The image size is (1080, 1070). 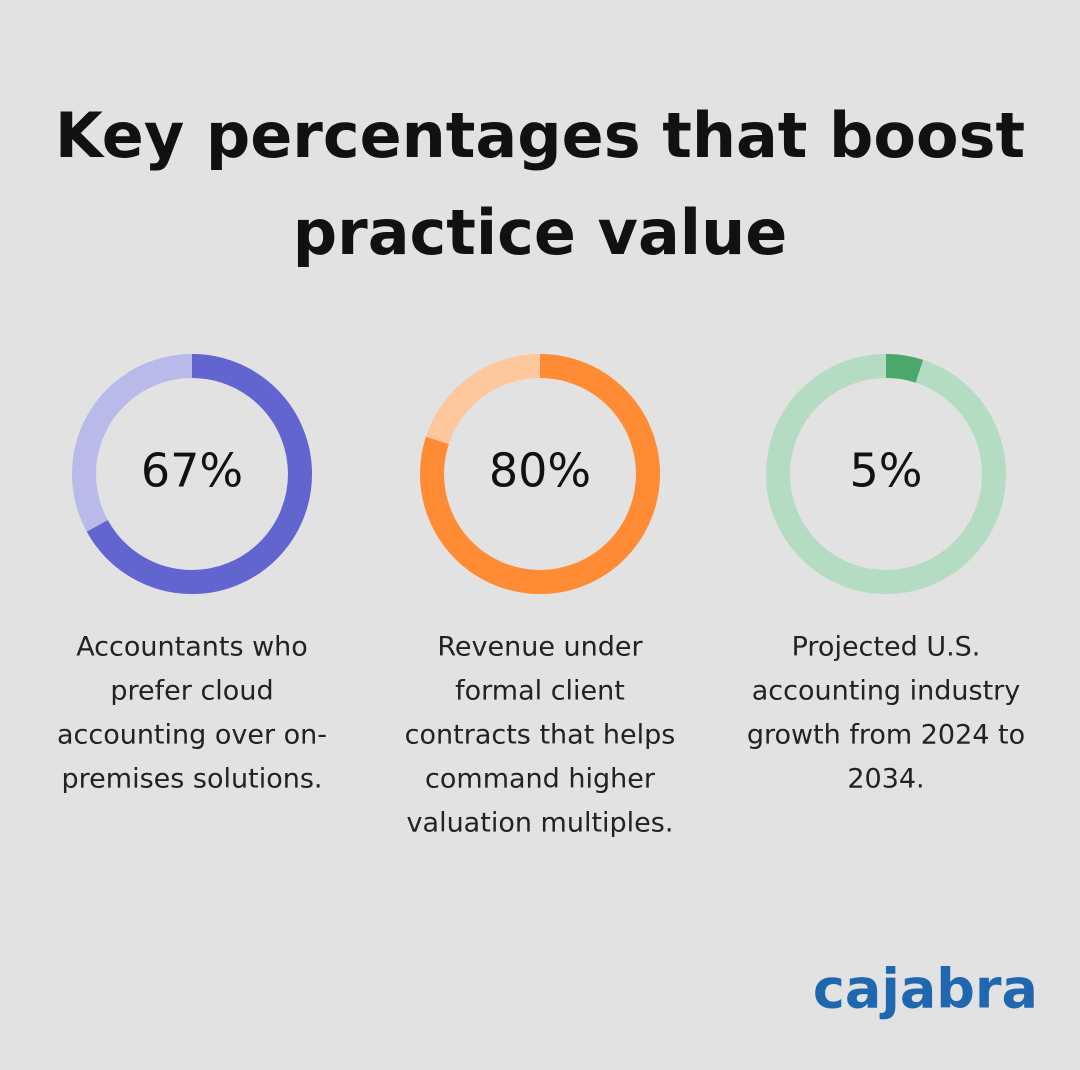 What do you see at coordinates (540, 691) in the screenshot?
I see `description-line: formal client` at bounding box center [540, 691].